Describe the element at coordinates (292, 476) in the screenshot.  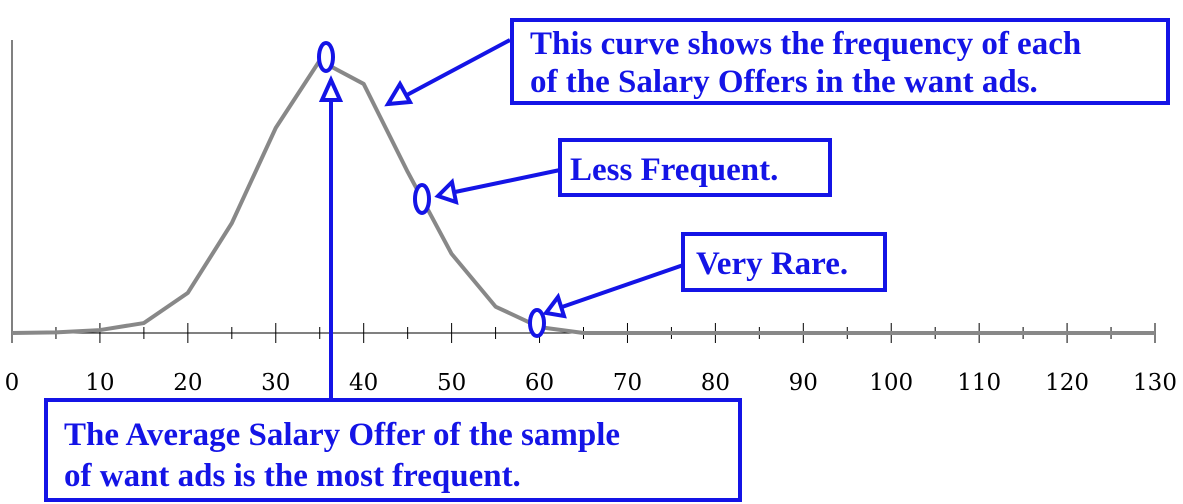
I see `annotation-text: of want ads is the most frequent.` at that location.